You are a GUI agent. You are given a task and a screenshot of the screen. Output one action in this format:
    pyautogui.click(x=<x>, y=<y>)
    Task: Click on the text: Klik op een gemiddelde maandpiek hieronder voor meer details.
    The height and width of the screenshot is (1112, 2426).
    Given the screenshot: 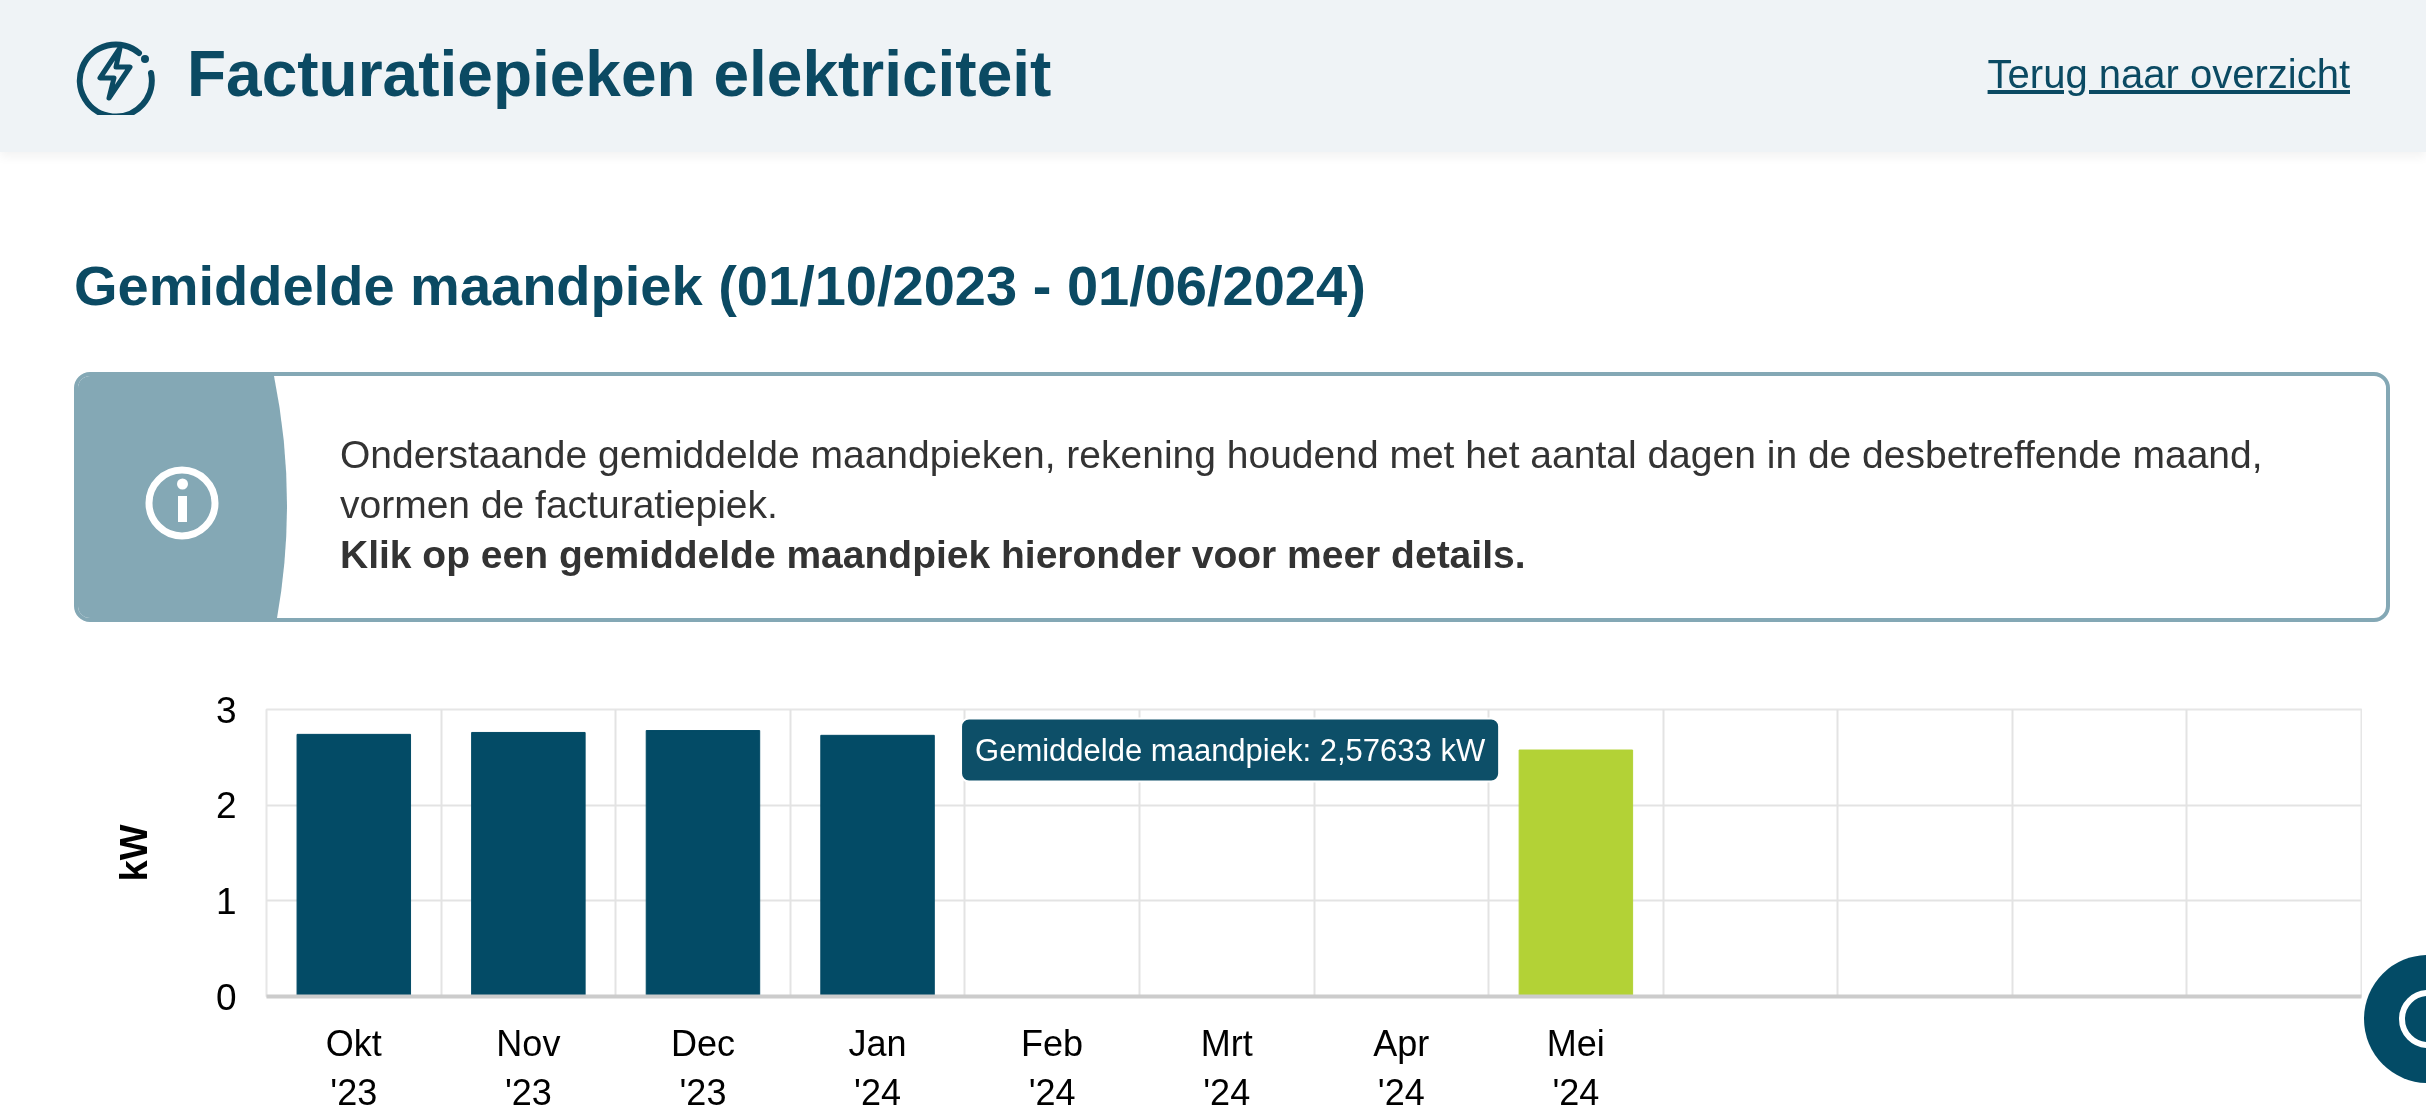 What is the action you would take?
    pyautogui.click(x=933, y=555)
    